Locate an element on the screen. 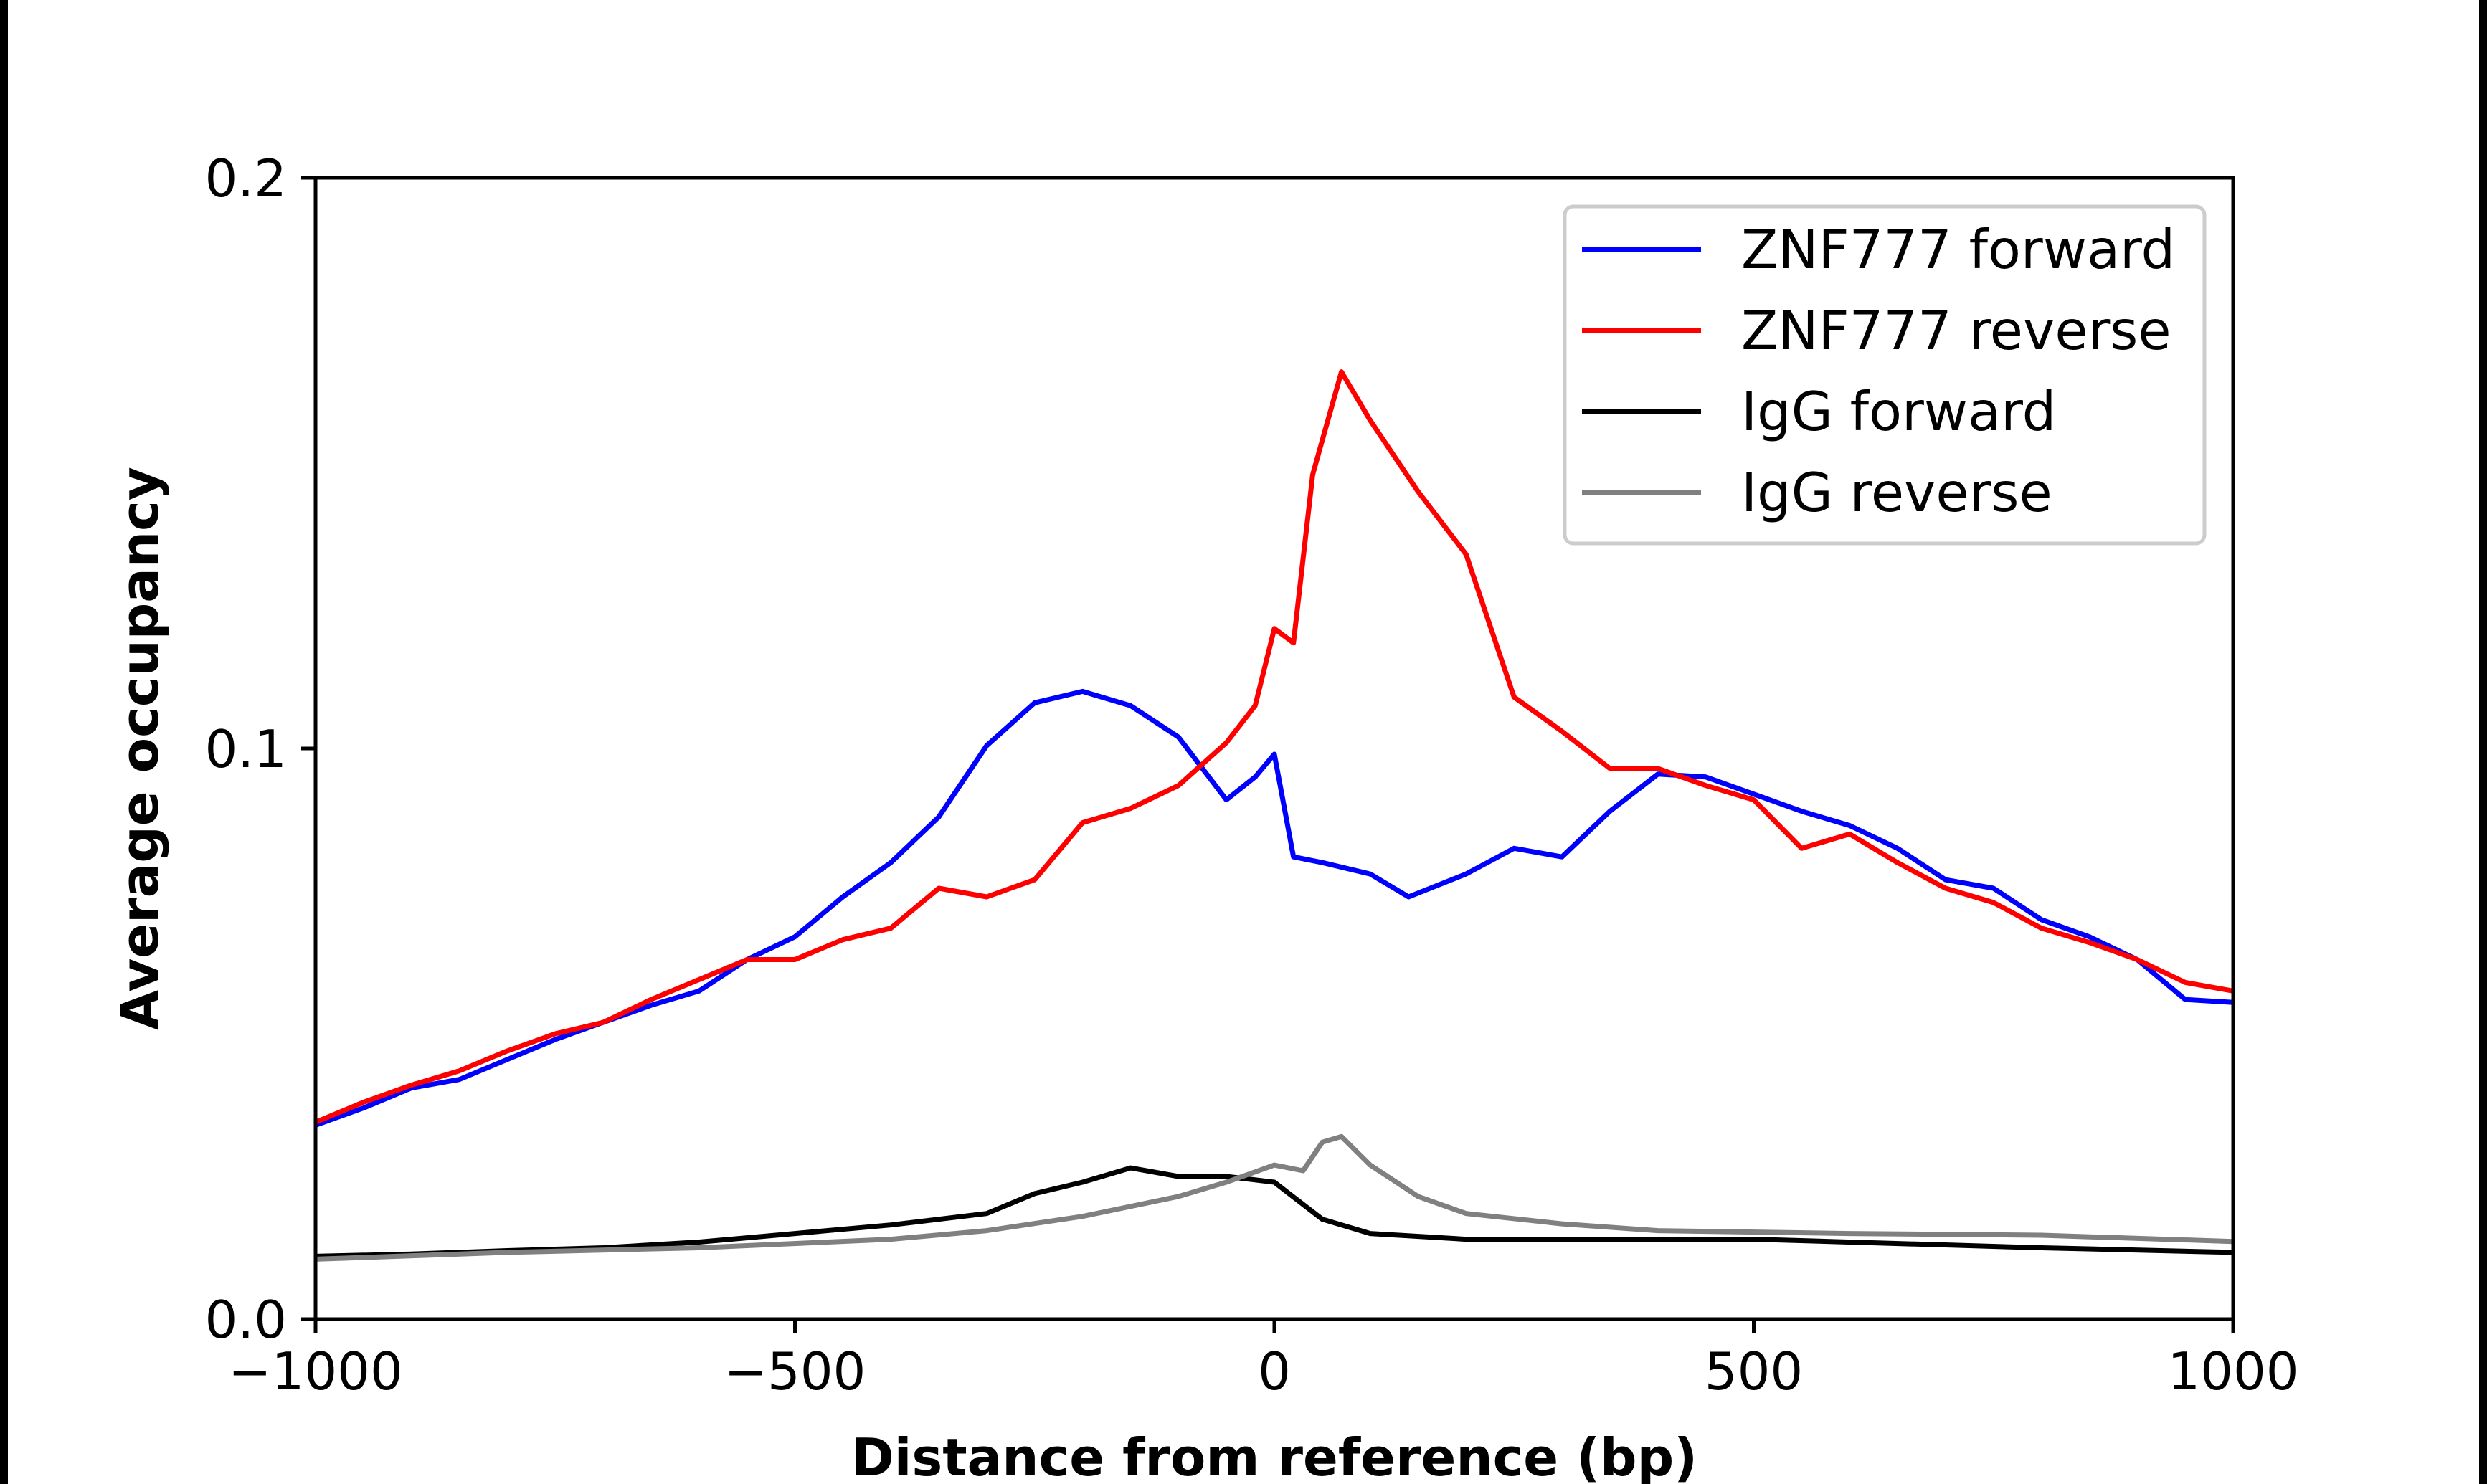 This screenshot has width=2487, height=1484. y-tick-label: 0.2 is located at coordinates (245, 179).